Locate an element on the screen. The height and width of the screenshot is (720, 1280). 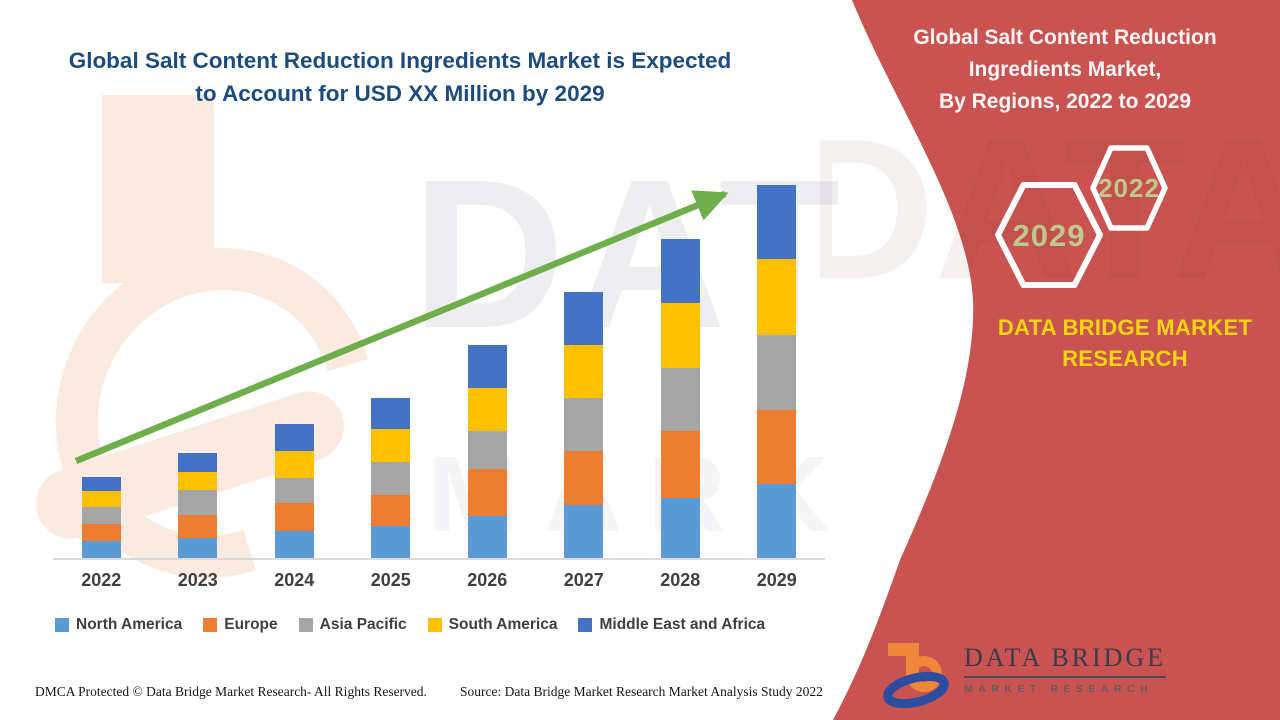
bar-segment-2028-asia-pacific is located at coordinates (680, 399).